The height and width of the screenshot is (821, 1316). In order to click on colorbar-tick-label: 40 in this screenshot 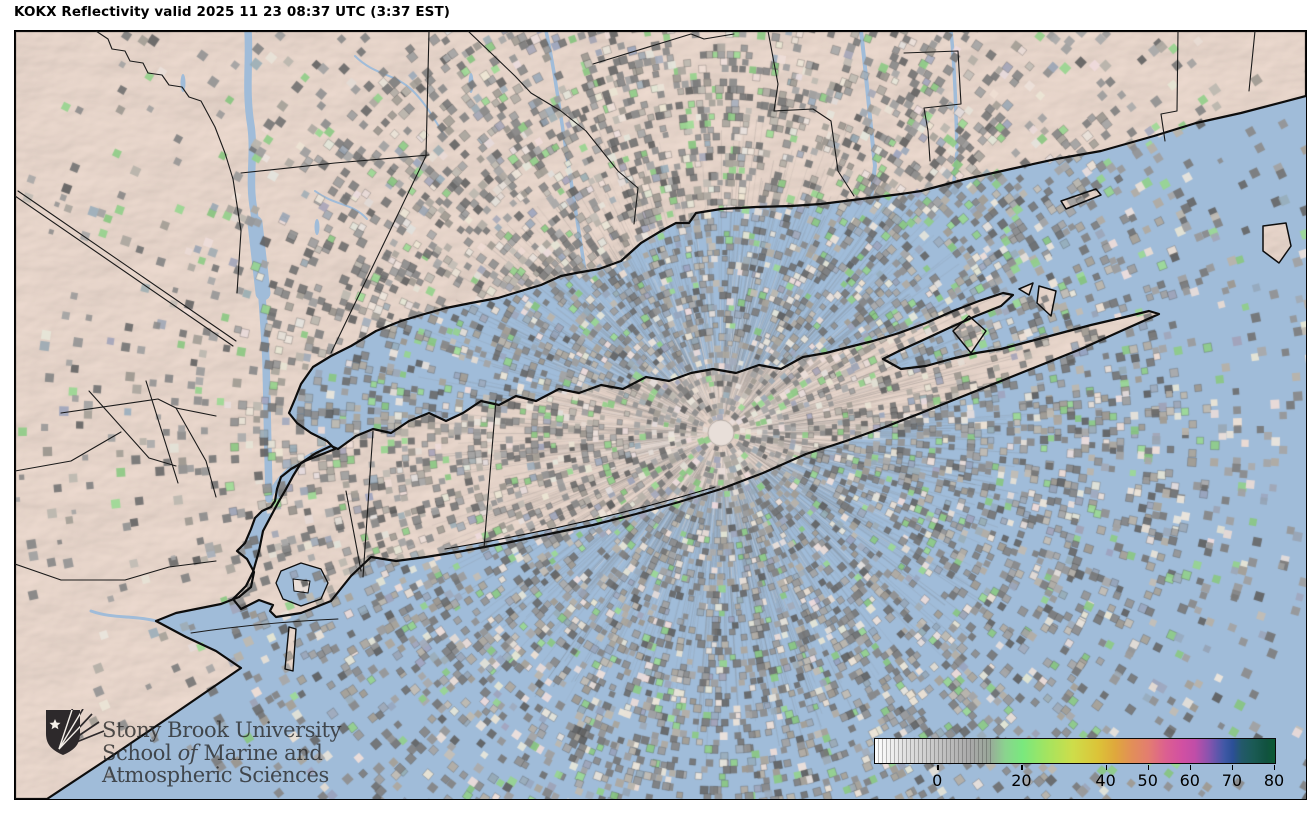, I will do `click(1105, 780)`.